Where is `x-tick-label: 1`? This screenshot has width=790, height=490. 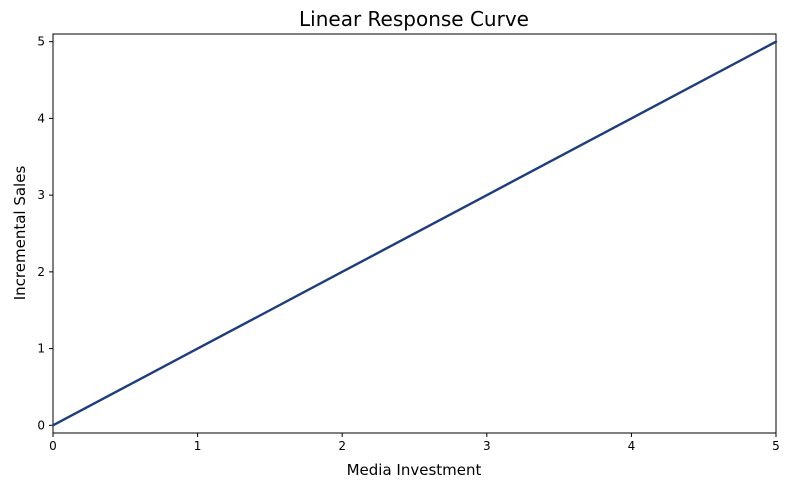
x-tick-label: 1 is located at coordinates (198, 446).